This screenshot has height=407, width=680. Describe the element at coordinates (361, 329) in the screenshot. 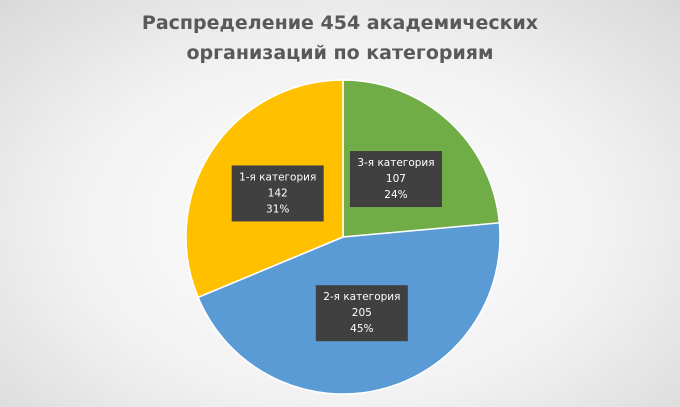

I see `data-label-percent: 45%` at that location.